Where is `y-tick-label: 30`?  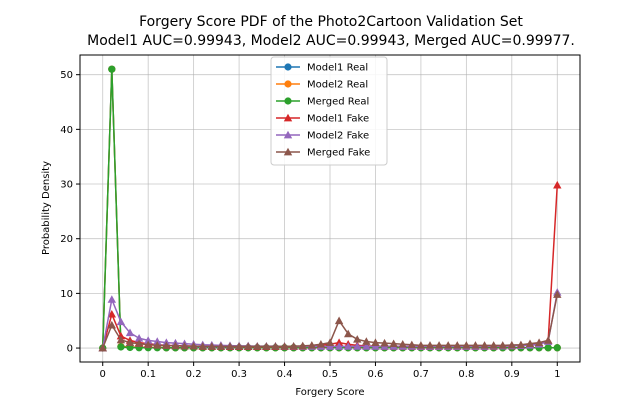
y-tick-label: 30 is located at coordinates (66, 185).